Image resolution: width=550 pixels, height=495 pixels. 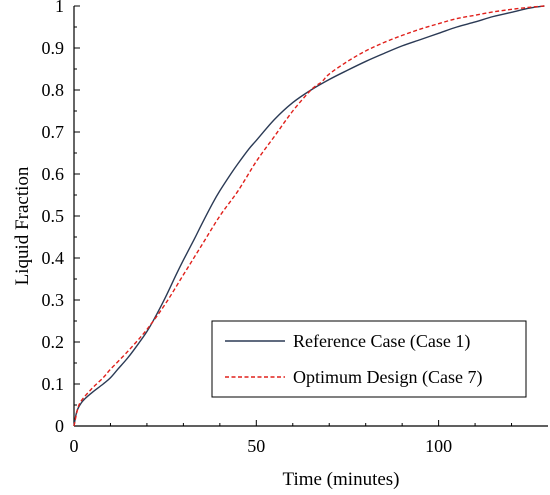 I want to click on x-tick-label: 0, so click(x=74, y=446).